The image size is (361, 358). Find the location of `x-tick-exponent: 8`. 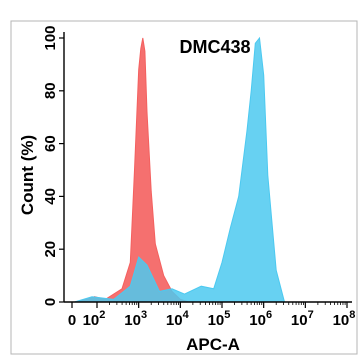

x-tick-exponent: 8 is located at coordinates (352, 315).